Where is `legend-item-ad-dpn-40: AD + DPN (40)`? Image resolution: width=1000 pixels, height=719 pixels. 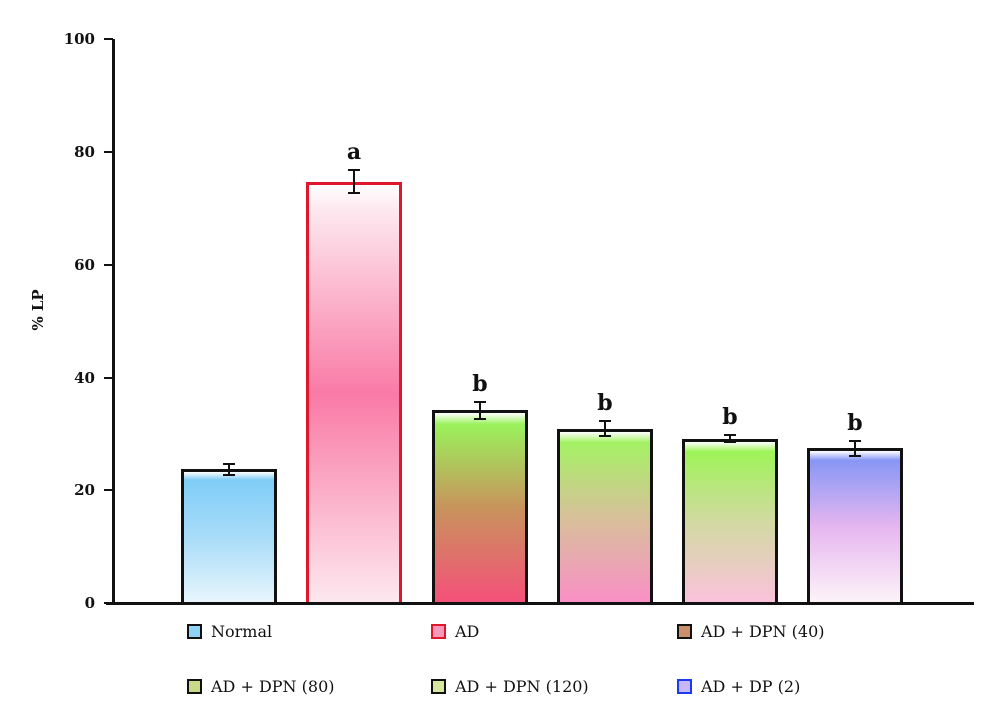 legend-item-ad-dpn-40: AD + DPN (40) is located at coordinates (750, 631).